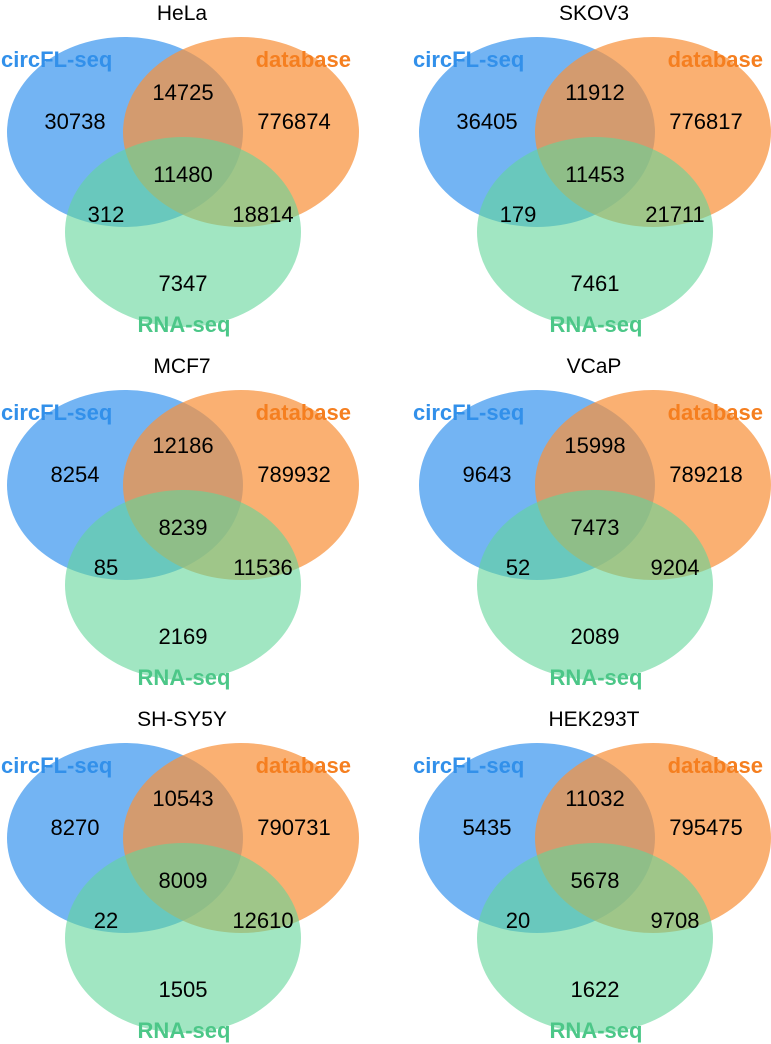 The height and width of the screenshot is (1044, 771). What do you see at coordinates (75, 474) in the screenshot?
I see `circfl-seq-only-count: 8254` at bounding box center [75, 474].